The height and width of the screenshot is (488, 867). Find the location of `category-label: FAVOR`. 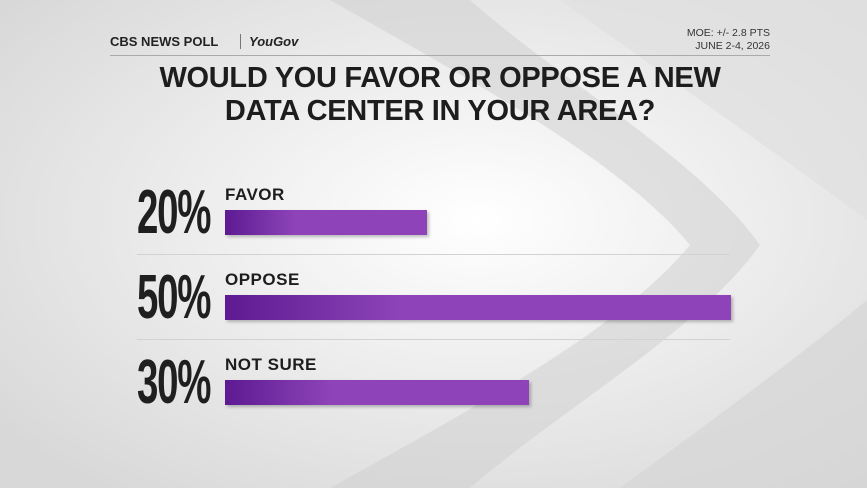

category-label: FAVOR is located at coordinates (255, 194).